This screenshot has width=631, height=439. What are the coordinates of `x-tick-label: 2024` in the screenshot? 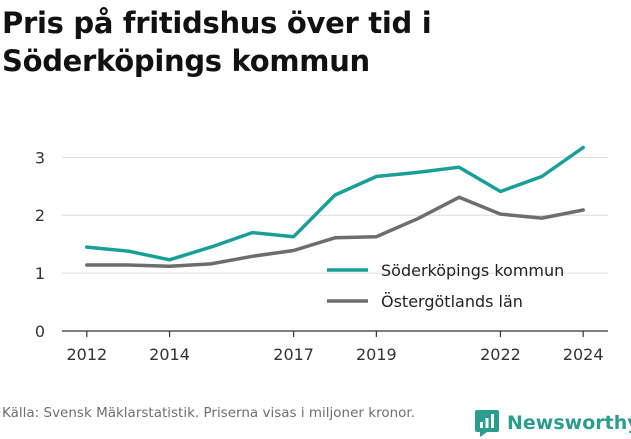 It's located at (583, 354).